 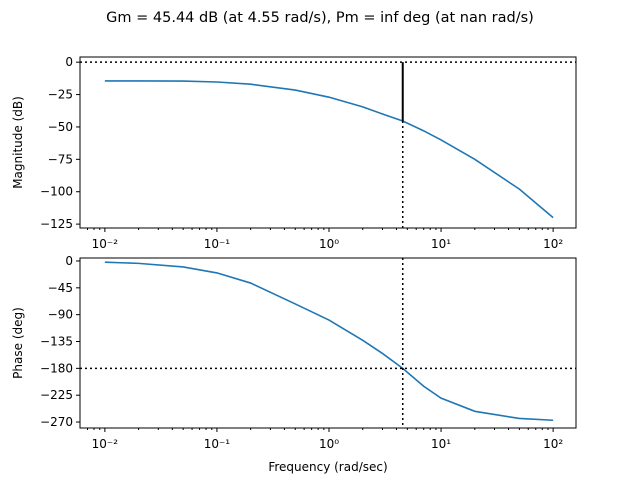 What do you see at coordinates (327, 467) in the screenshot?
I see `x-axis-label: Frequency (rad/sec)` at bounding box center [327, 467].